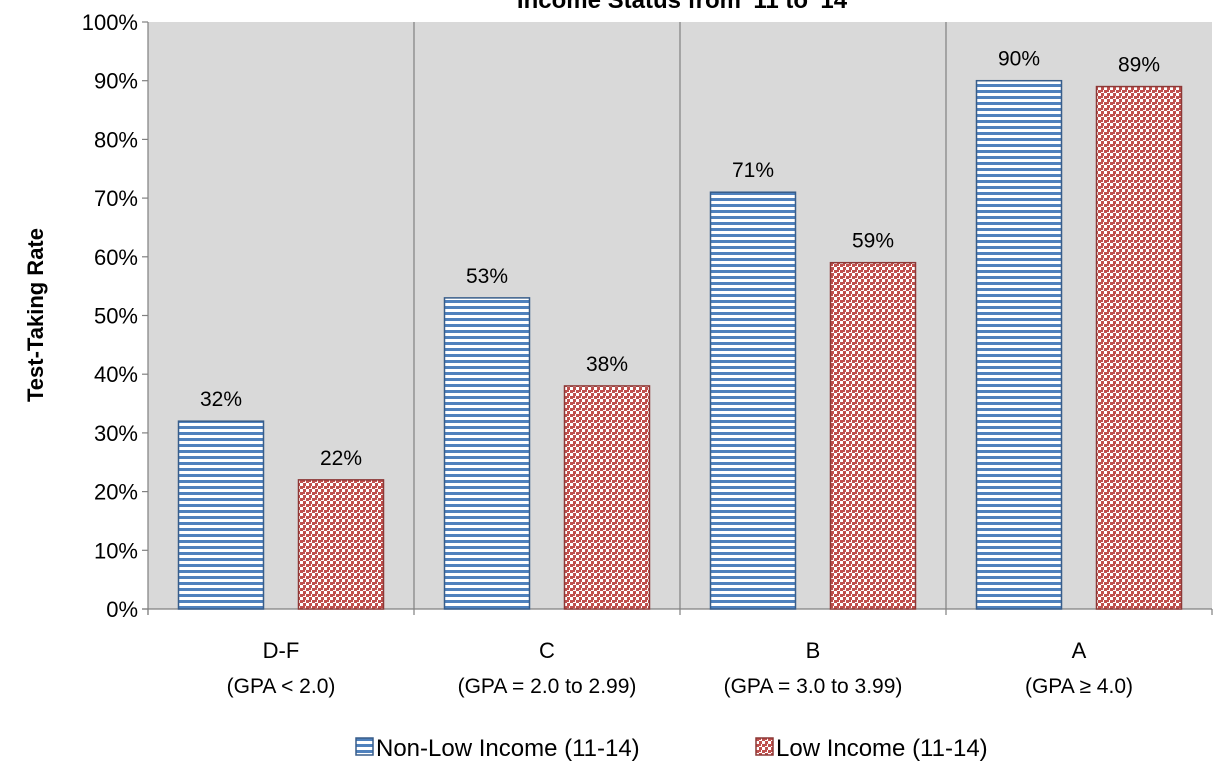 The width and height of the screenshot is (1215, 763). I want to click on data-label: 90%, so click(1019, 59).